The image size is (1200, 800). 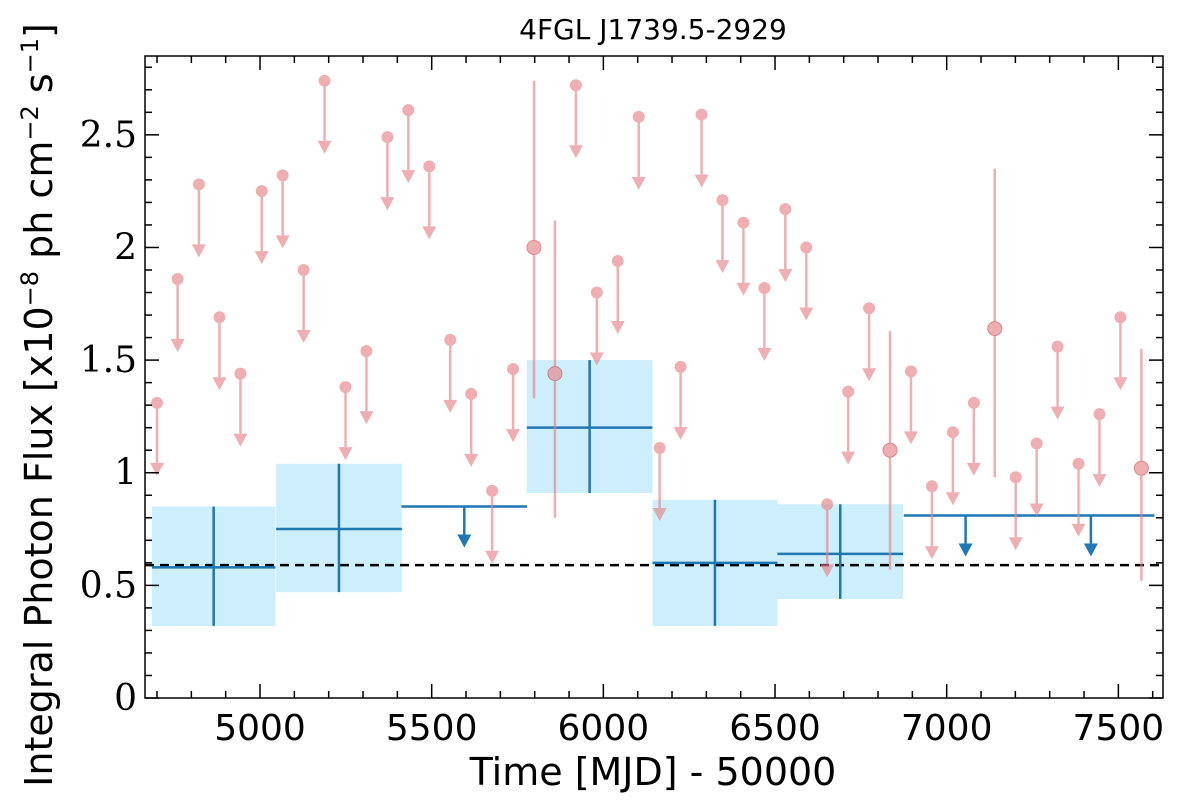 What do you see at coordinates (30, 122) in the screenshot?
I see `y-axis-label-exponent: −2` at bounding box center [30, 122].